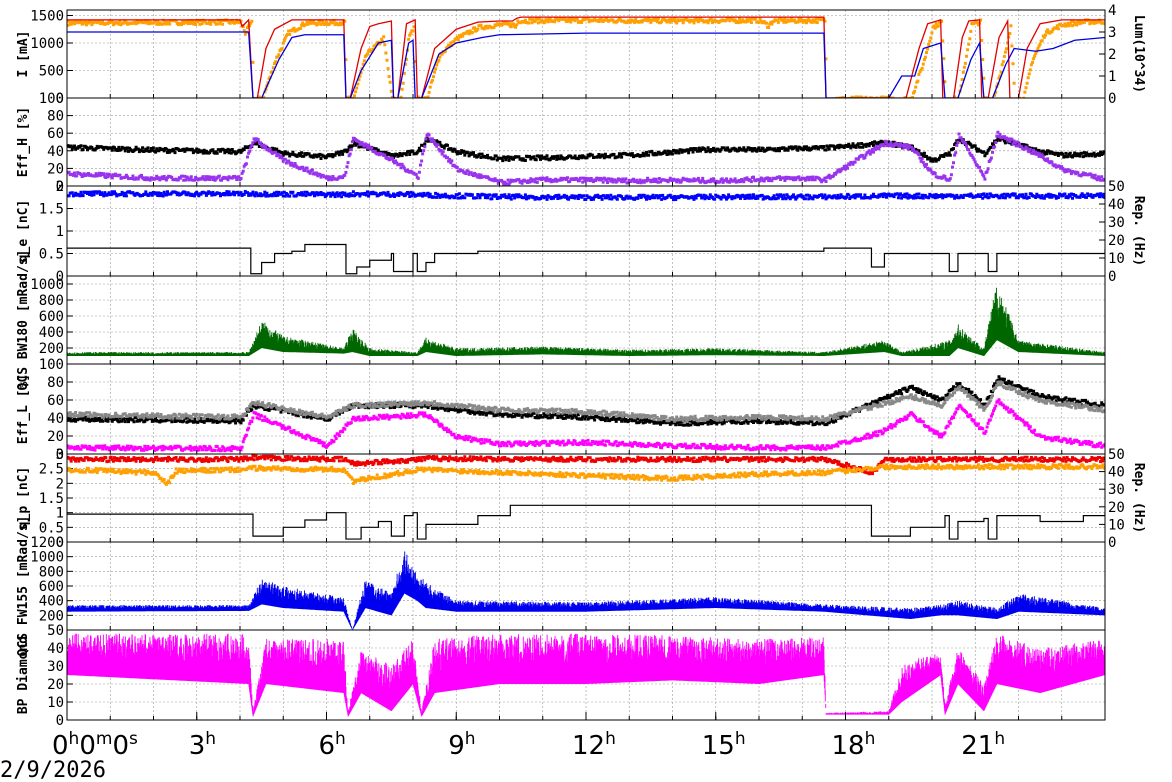 This screenshot has height=782, width=1172. What do you see at coordinates (23, 498) in the screenshot?
I see `ylabel: q_p [nC]` at bounding box center [23, 498].